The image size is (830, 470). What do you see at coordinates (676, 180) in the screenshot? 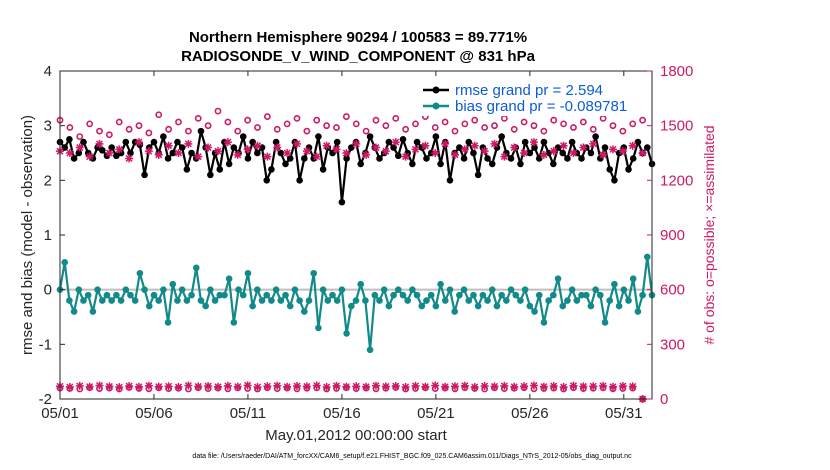
I see `y-right-tick-label-4: 1200` at bounding box center [676, 180].